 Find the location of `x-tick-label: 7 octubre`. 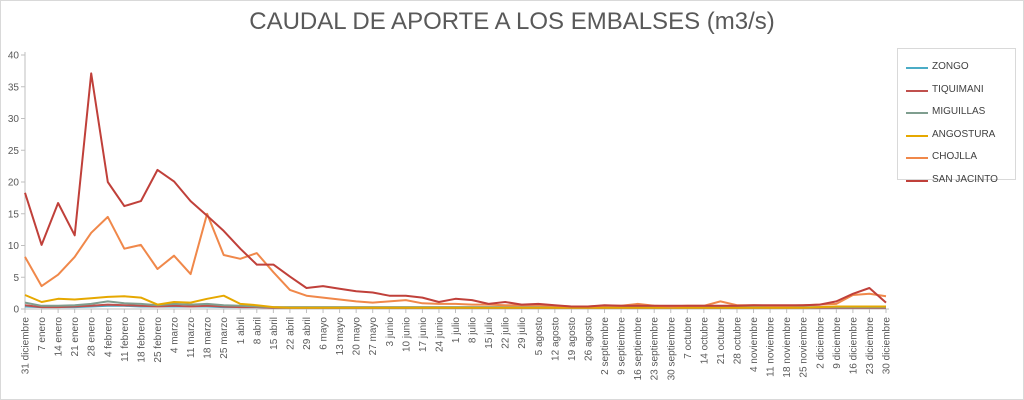

x-tick-label: 7 octubre is located at coordinates (688, 338).